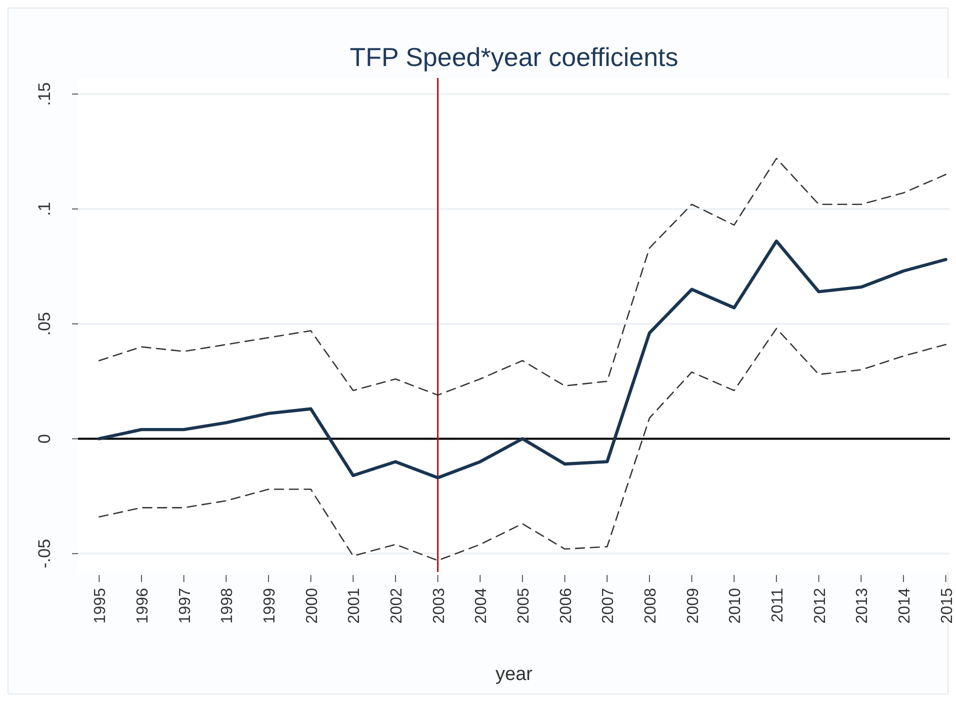 This screenshot has height=702, width=956. What do you see at coordinates (44, 94) in the screenshot?
I see `y-tick-label: .15` at bounding box center [44, 94].